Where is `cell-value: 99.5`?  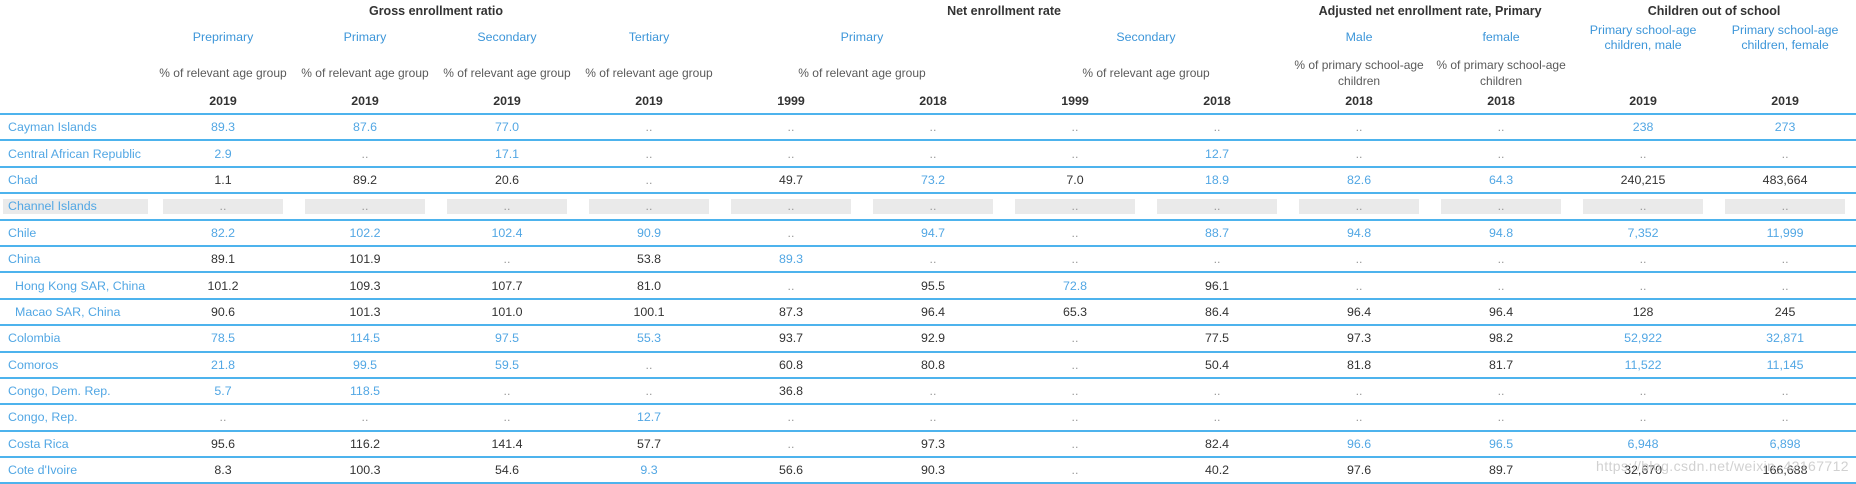 cell-value: 99.5 is located at coordinates (365, 364).